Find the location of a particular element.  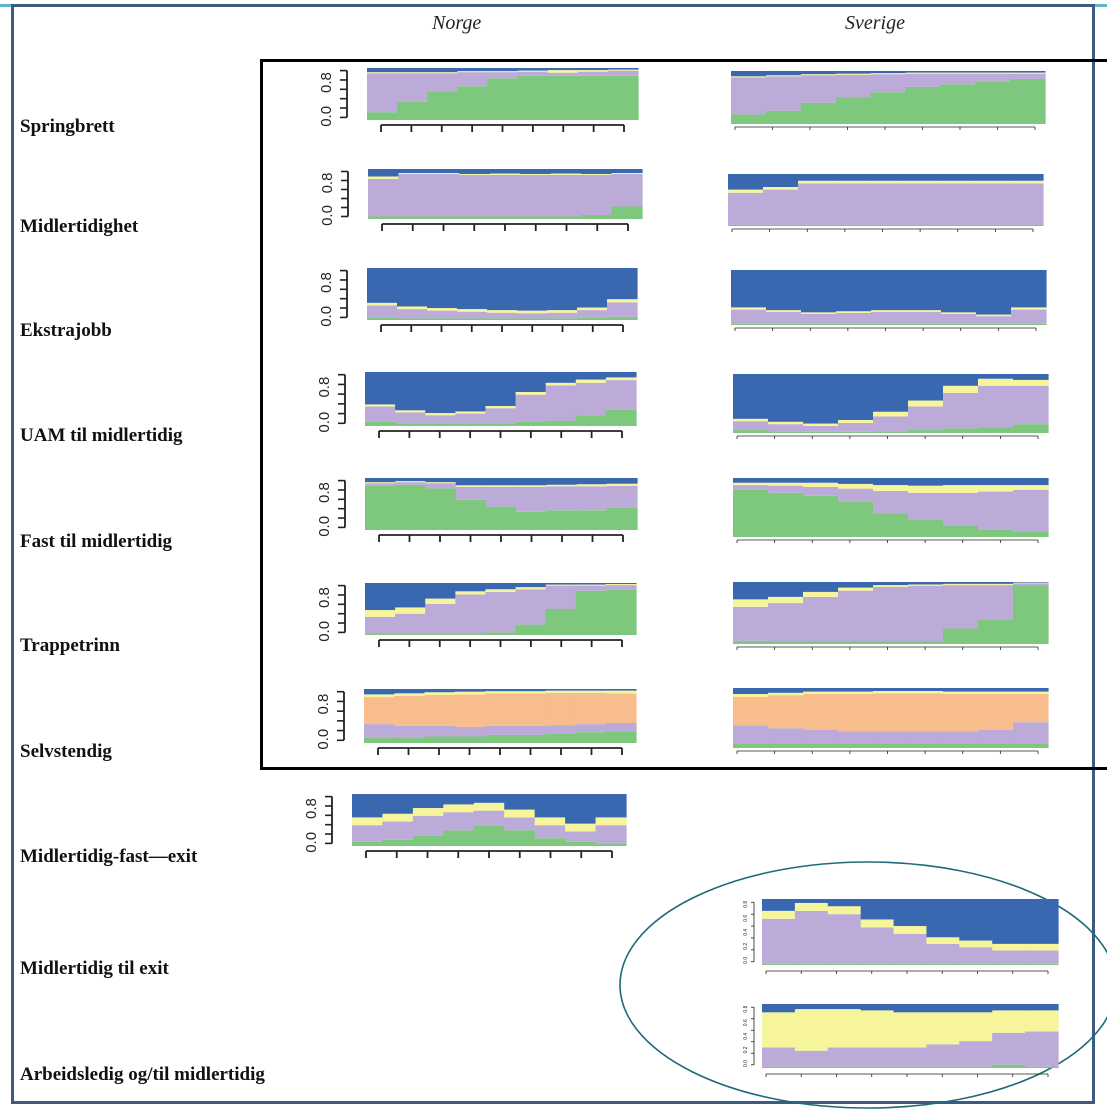

row-label-trappetrinn: Trappetrinn is located at coordinates (70, 645).